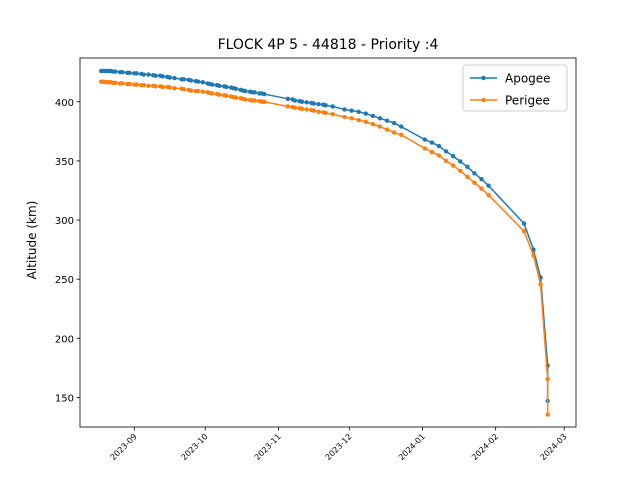 This screenshot has width=640, height=480. What do you see at coordinates (328, 45) in the screenshot?
I see `chart-title: FLOCK 4P 5 - 44818 - Priority :4` at bounding box center [328, 45].